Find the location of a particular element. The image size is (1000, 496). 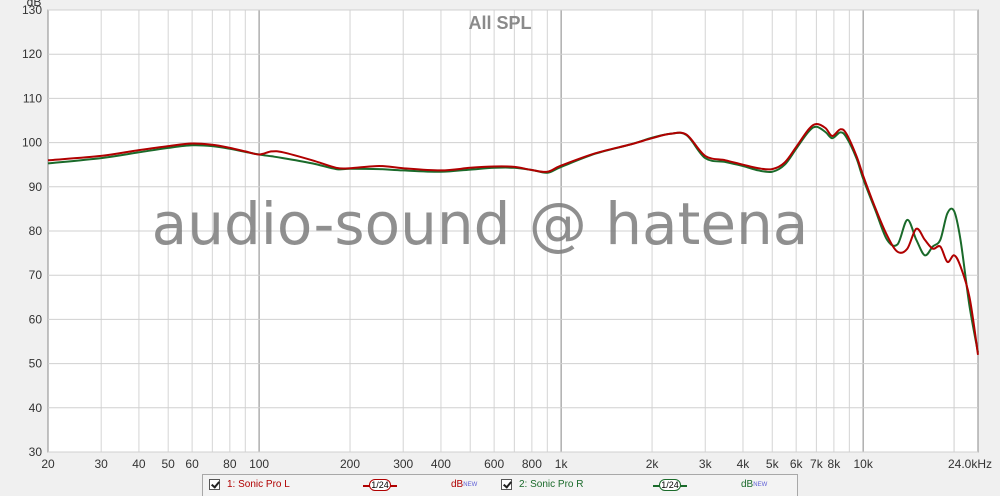

series-1-unit: dBNEW is located at coordinates (464, 484).